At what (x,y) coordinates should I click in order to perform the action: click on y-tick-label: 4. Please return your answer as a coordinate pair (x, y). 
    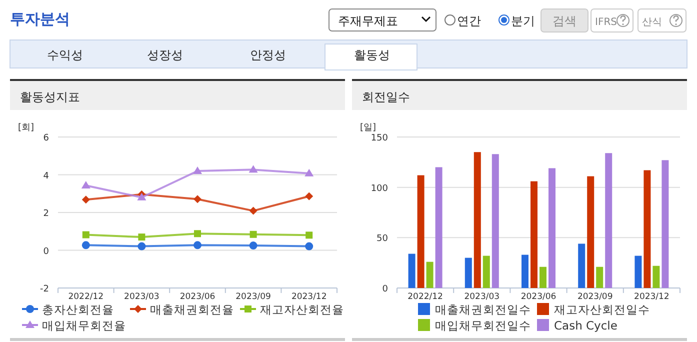
    Looking at the image, I should click on (46, 176).